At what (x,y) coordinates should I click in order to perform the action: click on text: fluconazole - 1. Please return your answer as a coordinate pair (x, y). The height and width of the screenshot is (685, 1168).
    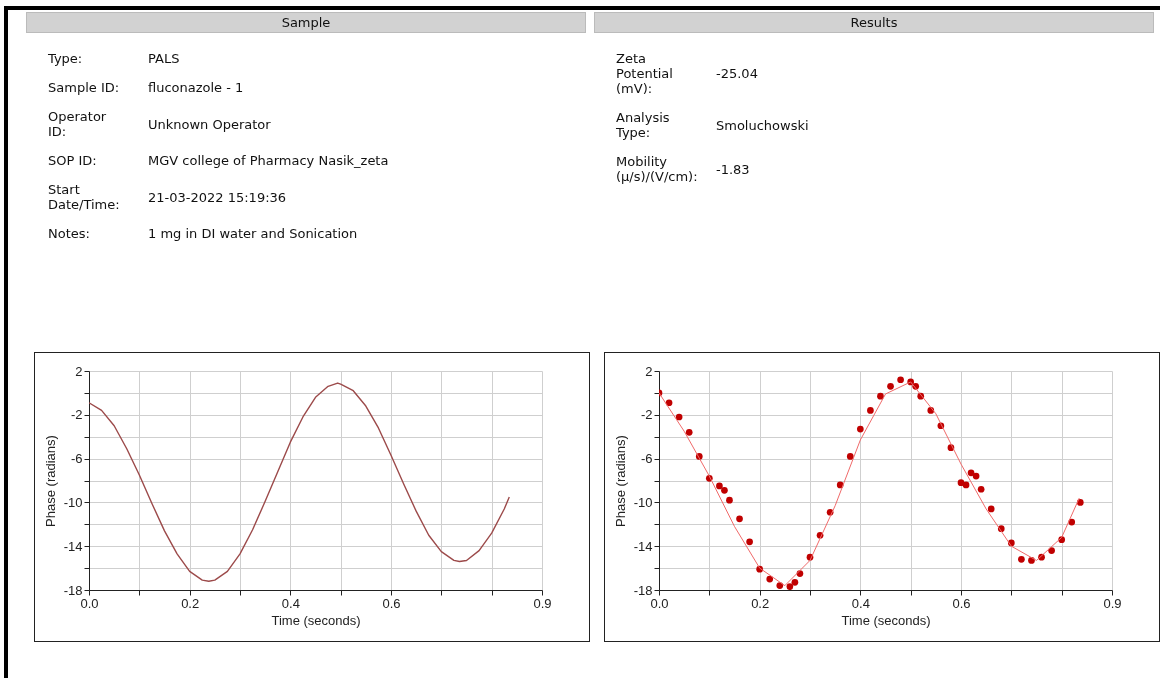
    Looking at the image, I should click on (196, 87).